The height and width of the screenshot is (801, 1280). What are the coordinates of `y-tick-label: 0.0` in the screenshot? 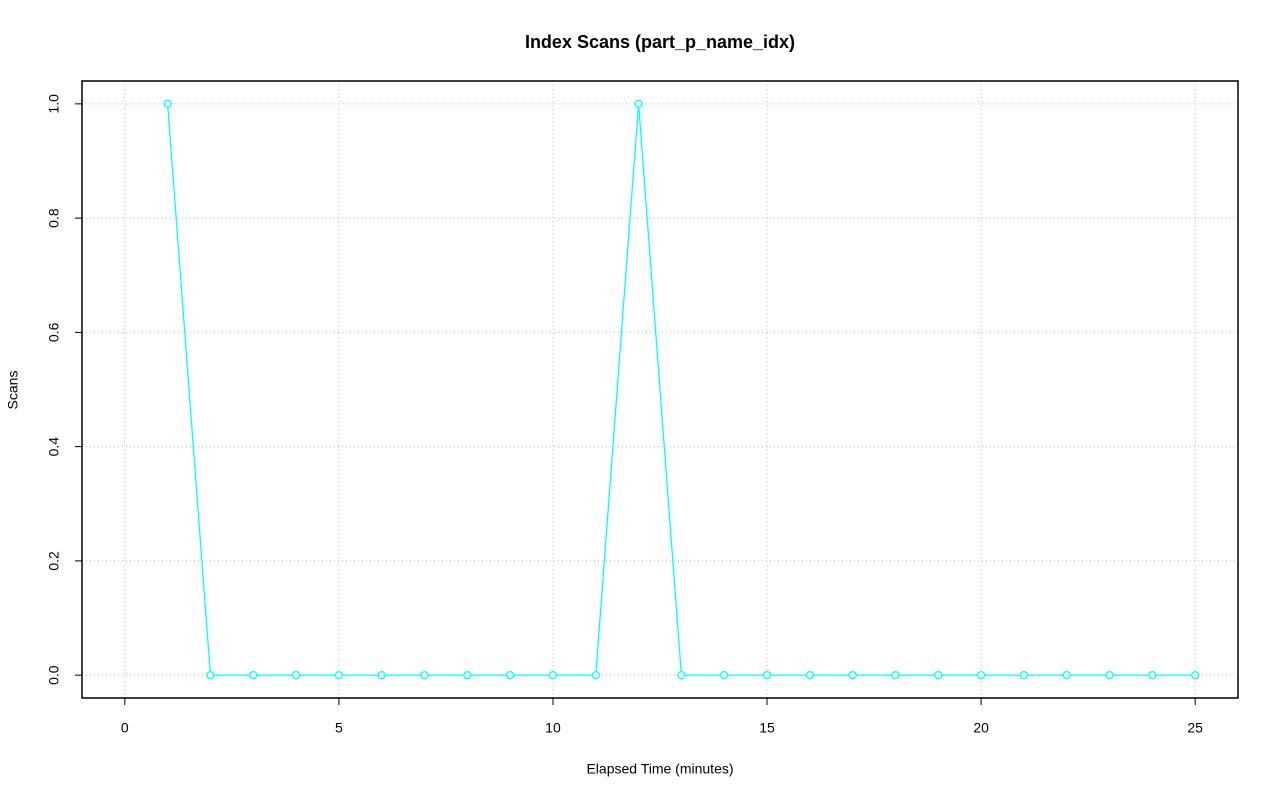 It's located at (54, 675).